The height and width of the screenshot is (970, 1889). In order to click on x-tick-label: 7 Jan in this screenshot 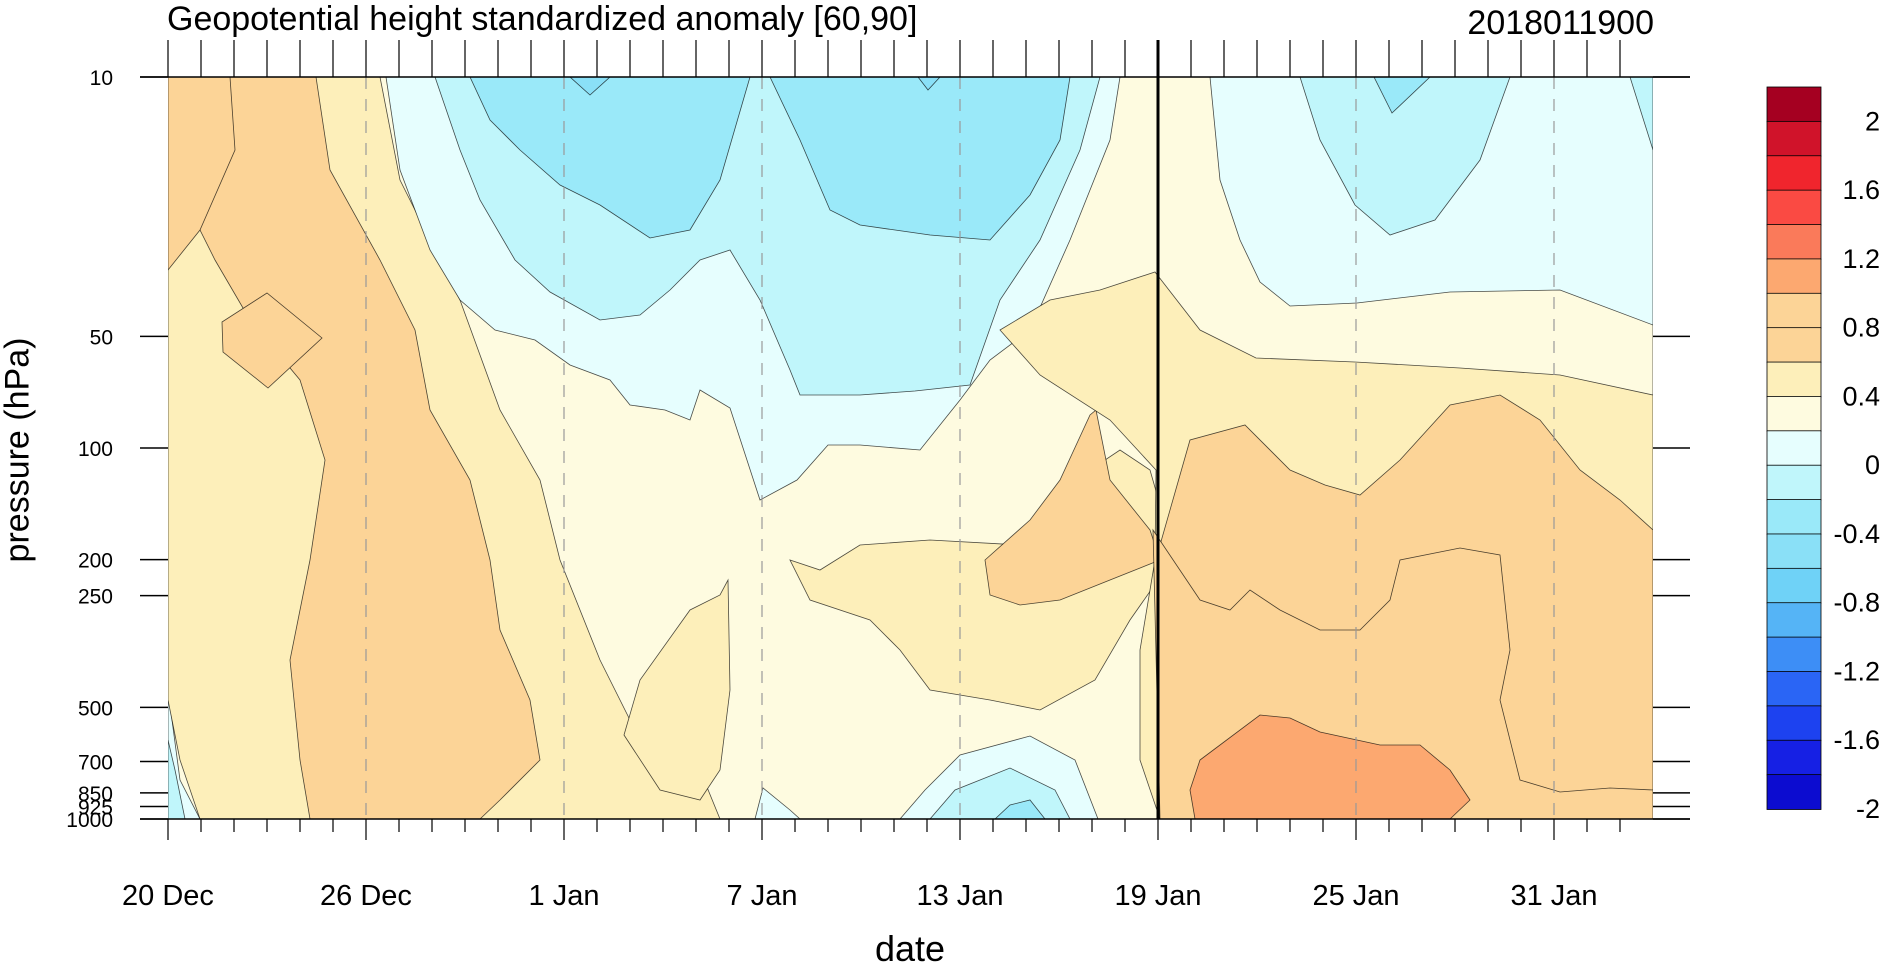, I will do `click(762, 896)`.